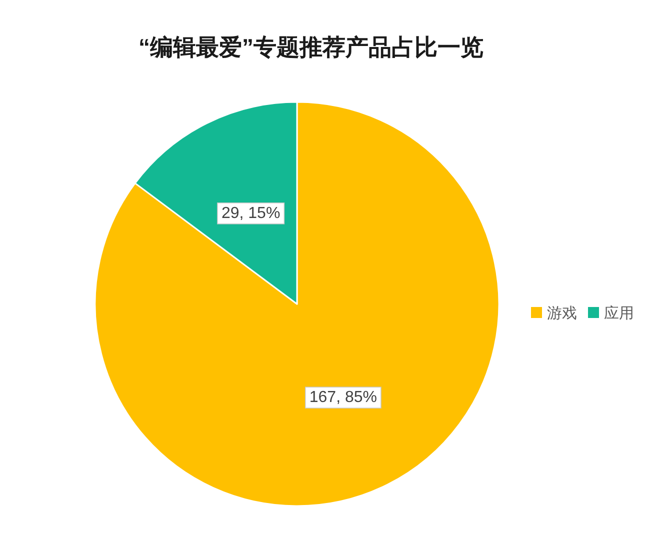  I want to click on title: “编辑最爱”专题推荐产品占比一览, so click(311, 47).